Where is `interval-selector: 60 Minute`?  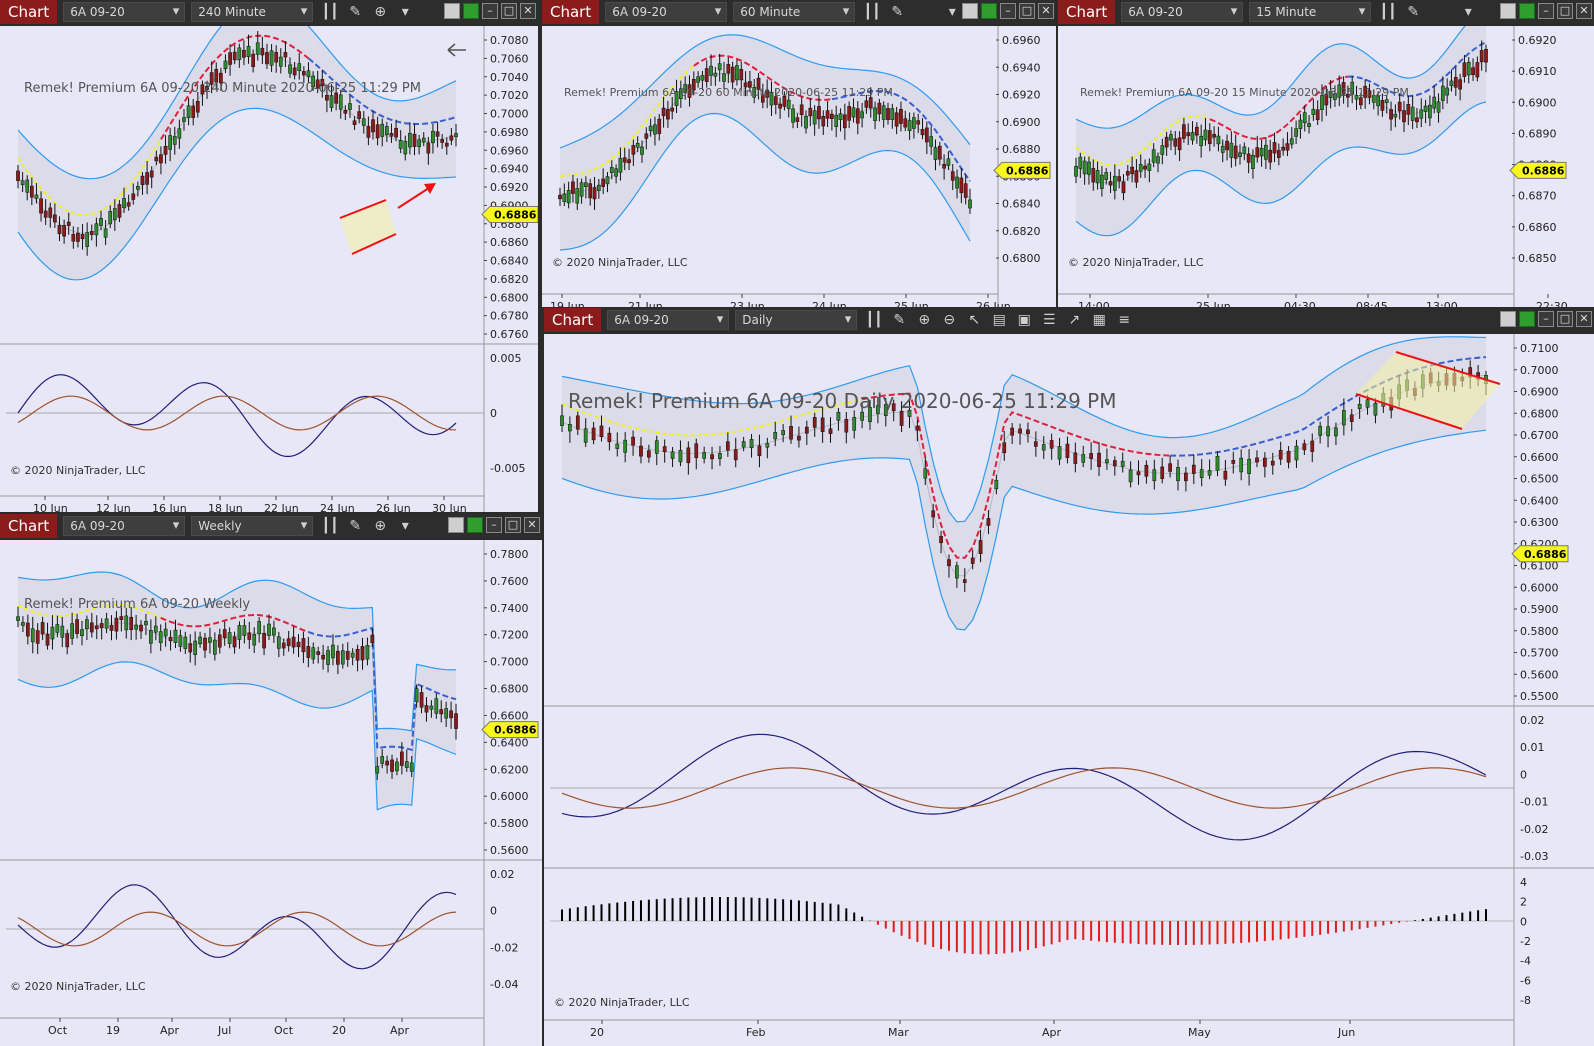
interval-selector: 60 Minute is located at coordinates (794, 12).